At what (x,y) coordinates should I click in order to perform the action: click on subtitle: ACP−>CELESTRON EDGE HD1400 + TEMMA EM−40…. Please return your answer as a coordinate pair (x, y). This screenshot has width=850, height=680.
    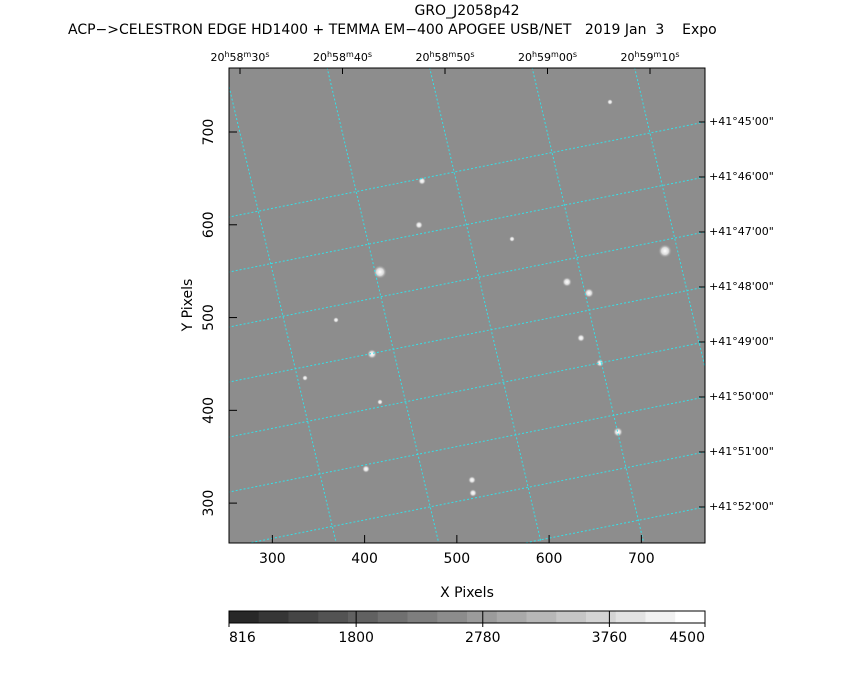
    Looking at the image, I should click on (392, 30).